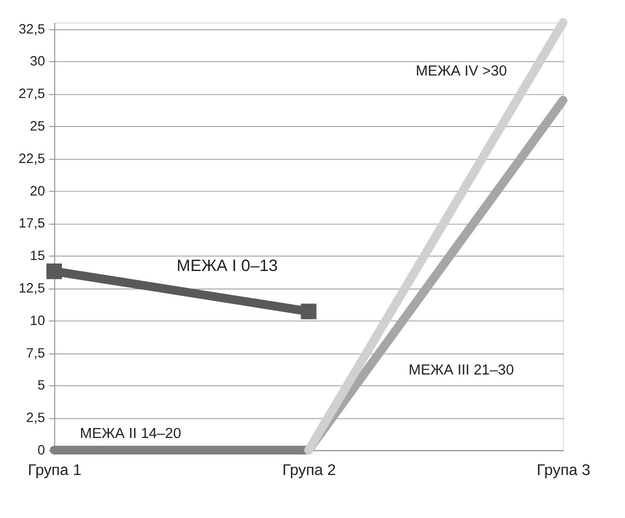 The image size is (625, 518). I want to click on series-label: МЕЖА IV >30, so click(461, 71).